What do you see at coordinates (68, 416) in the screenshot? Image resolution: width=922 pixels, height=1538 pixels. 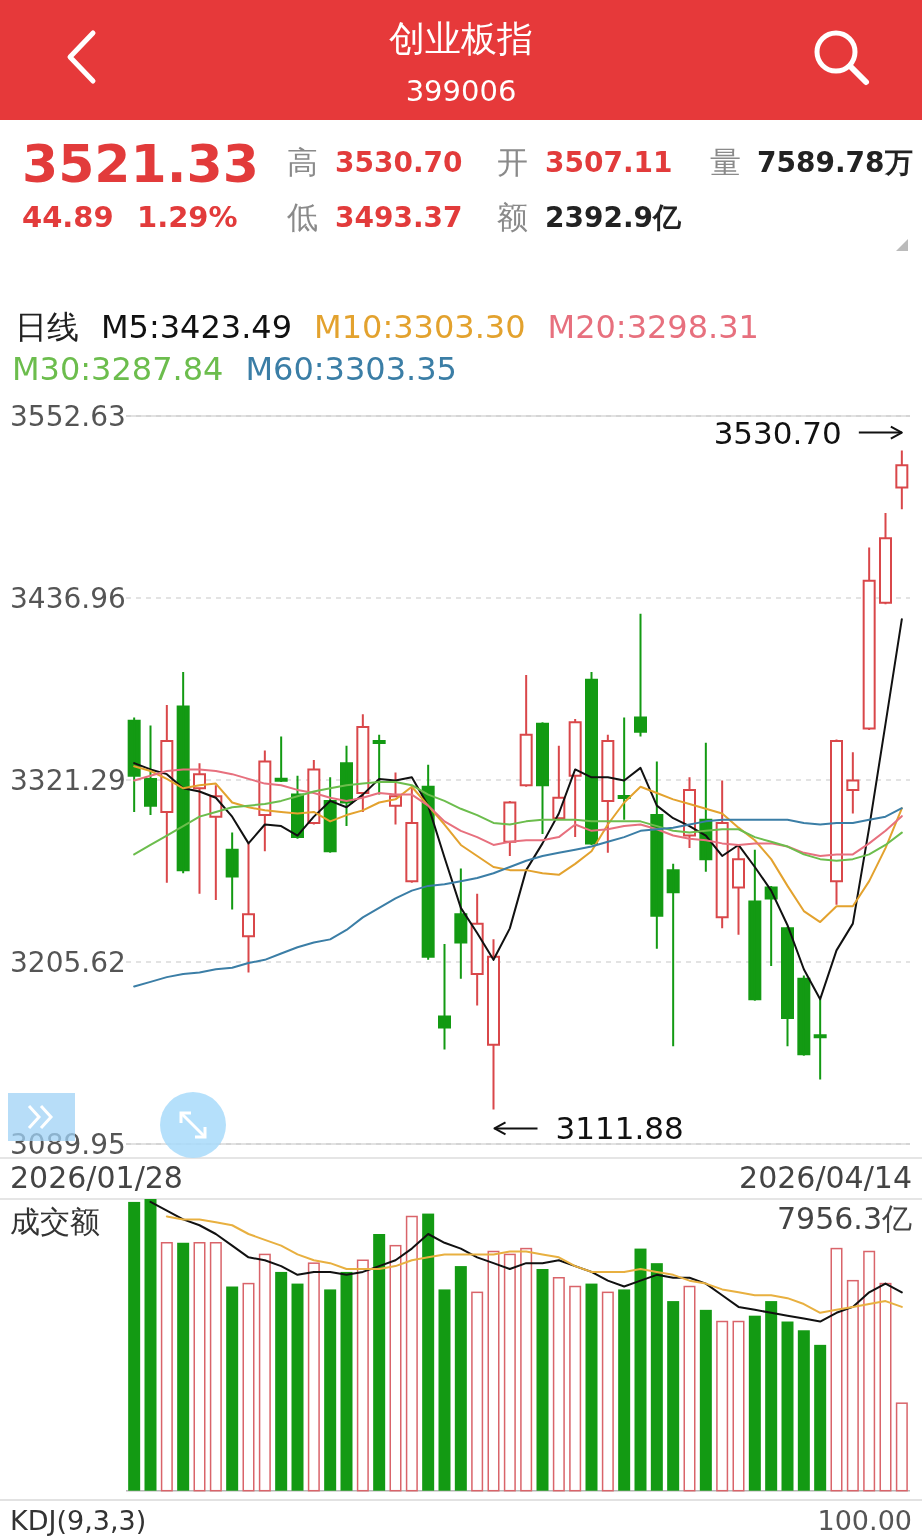 I see `y-tick-label: 3552.63` at bounding box center [68, 416].